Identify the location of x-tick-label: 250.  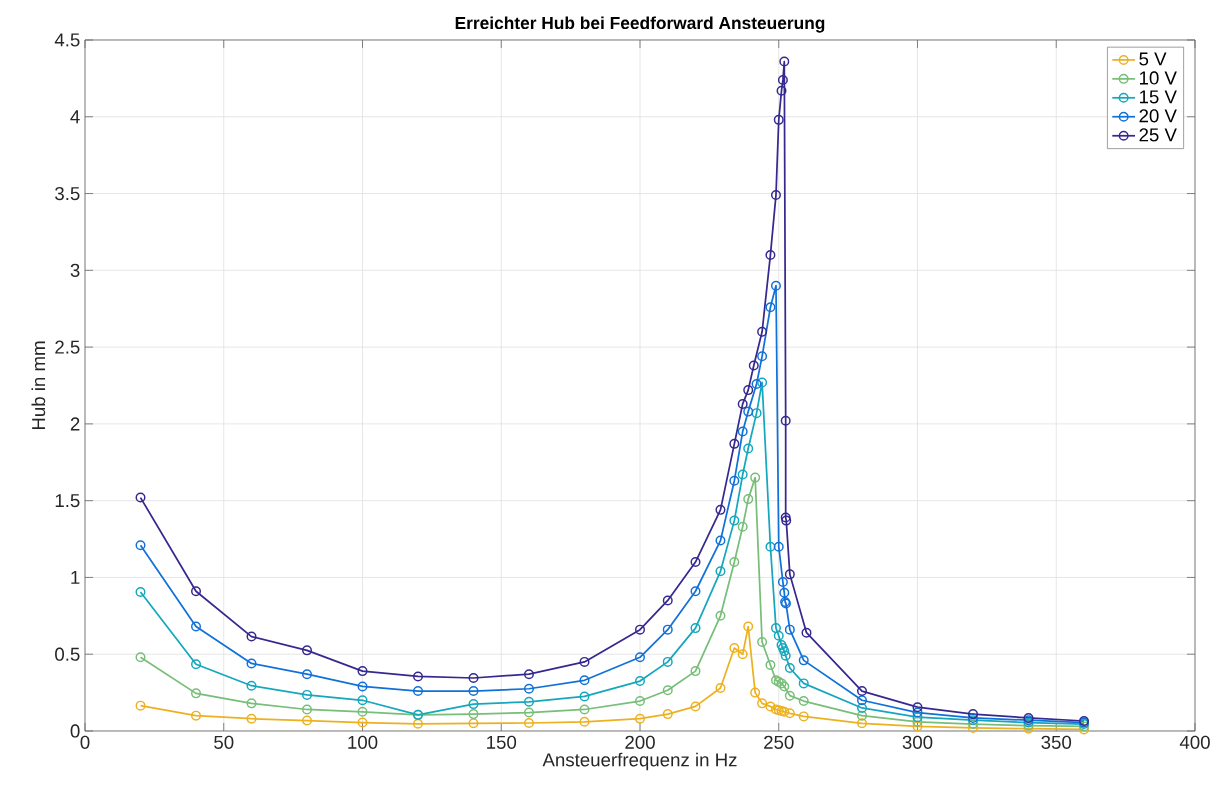
(779, 742).